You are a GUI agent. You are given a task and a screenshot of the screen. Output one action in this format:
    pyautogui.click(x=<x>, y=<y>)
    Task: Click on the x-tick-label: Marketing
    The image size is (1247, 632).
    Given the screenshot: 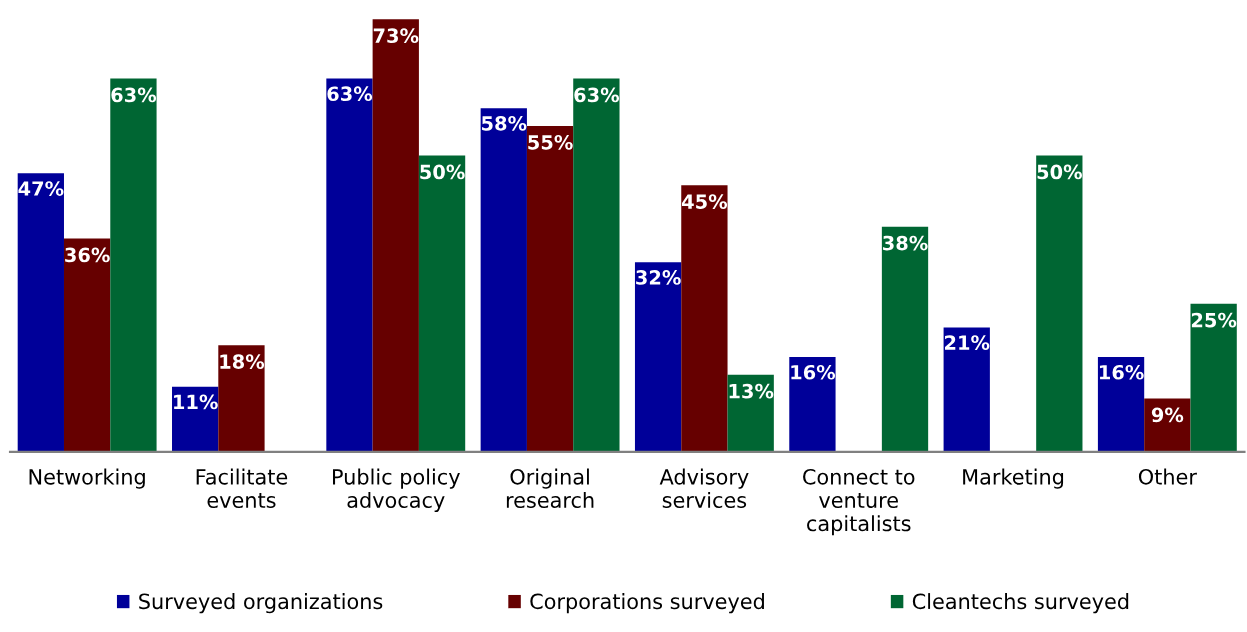 What is the action you would take?
    pyautogui.click(x=1013, y=478)
    